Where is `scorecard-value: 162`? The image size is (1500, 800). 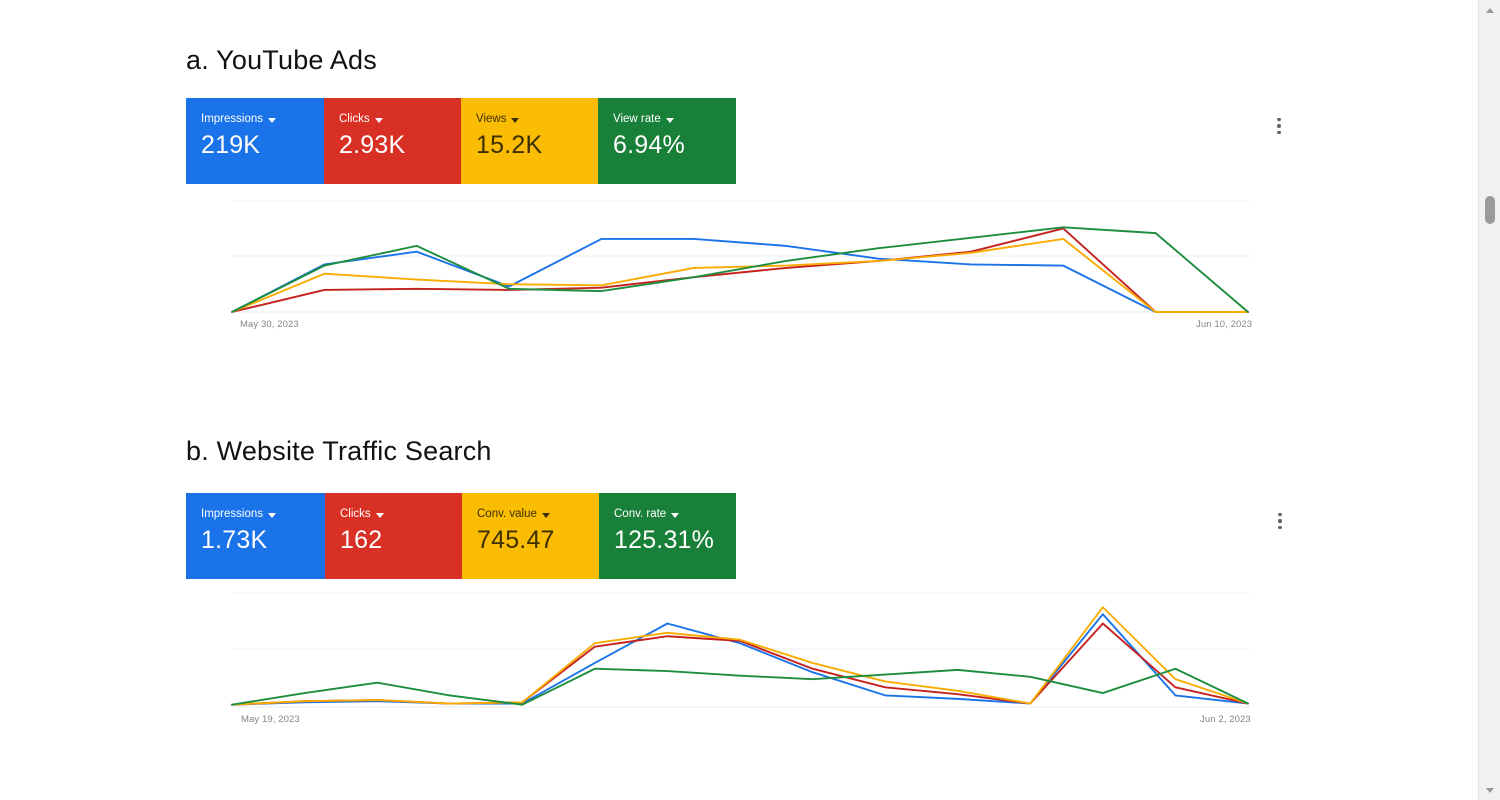
scorecard-value: 162 is located at coordinates (361, 540).